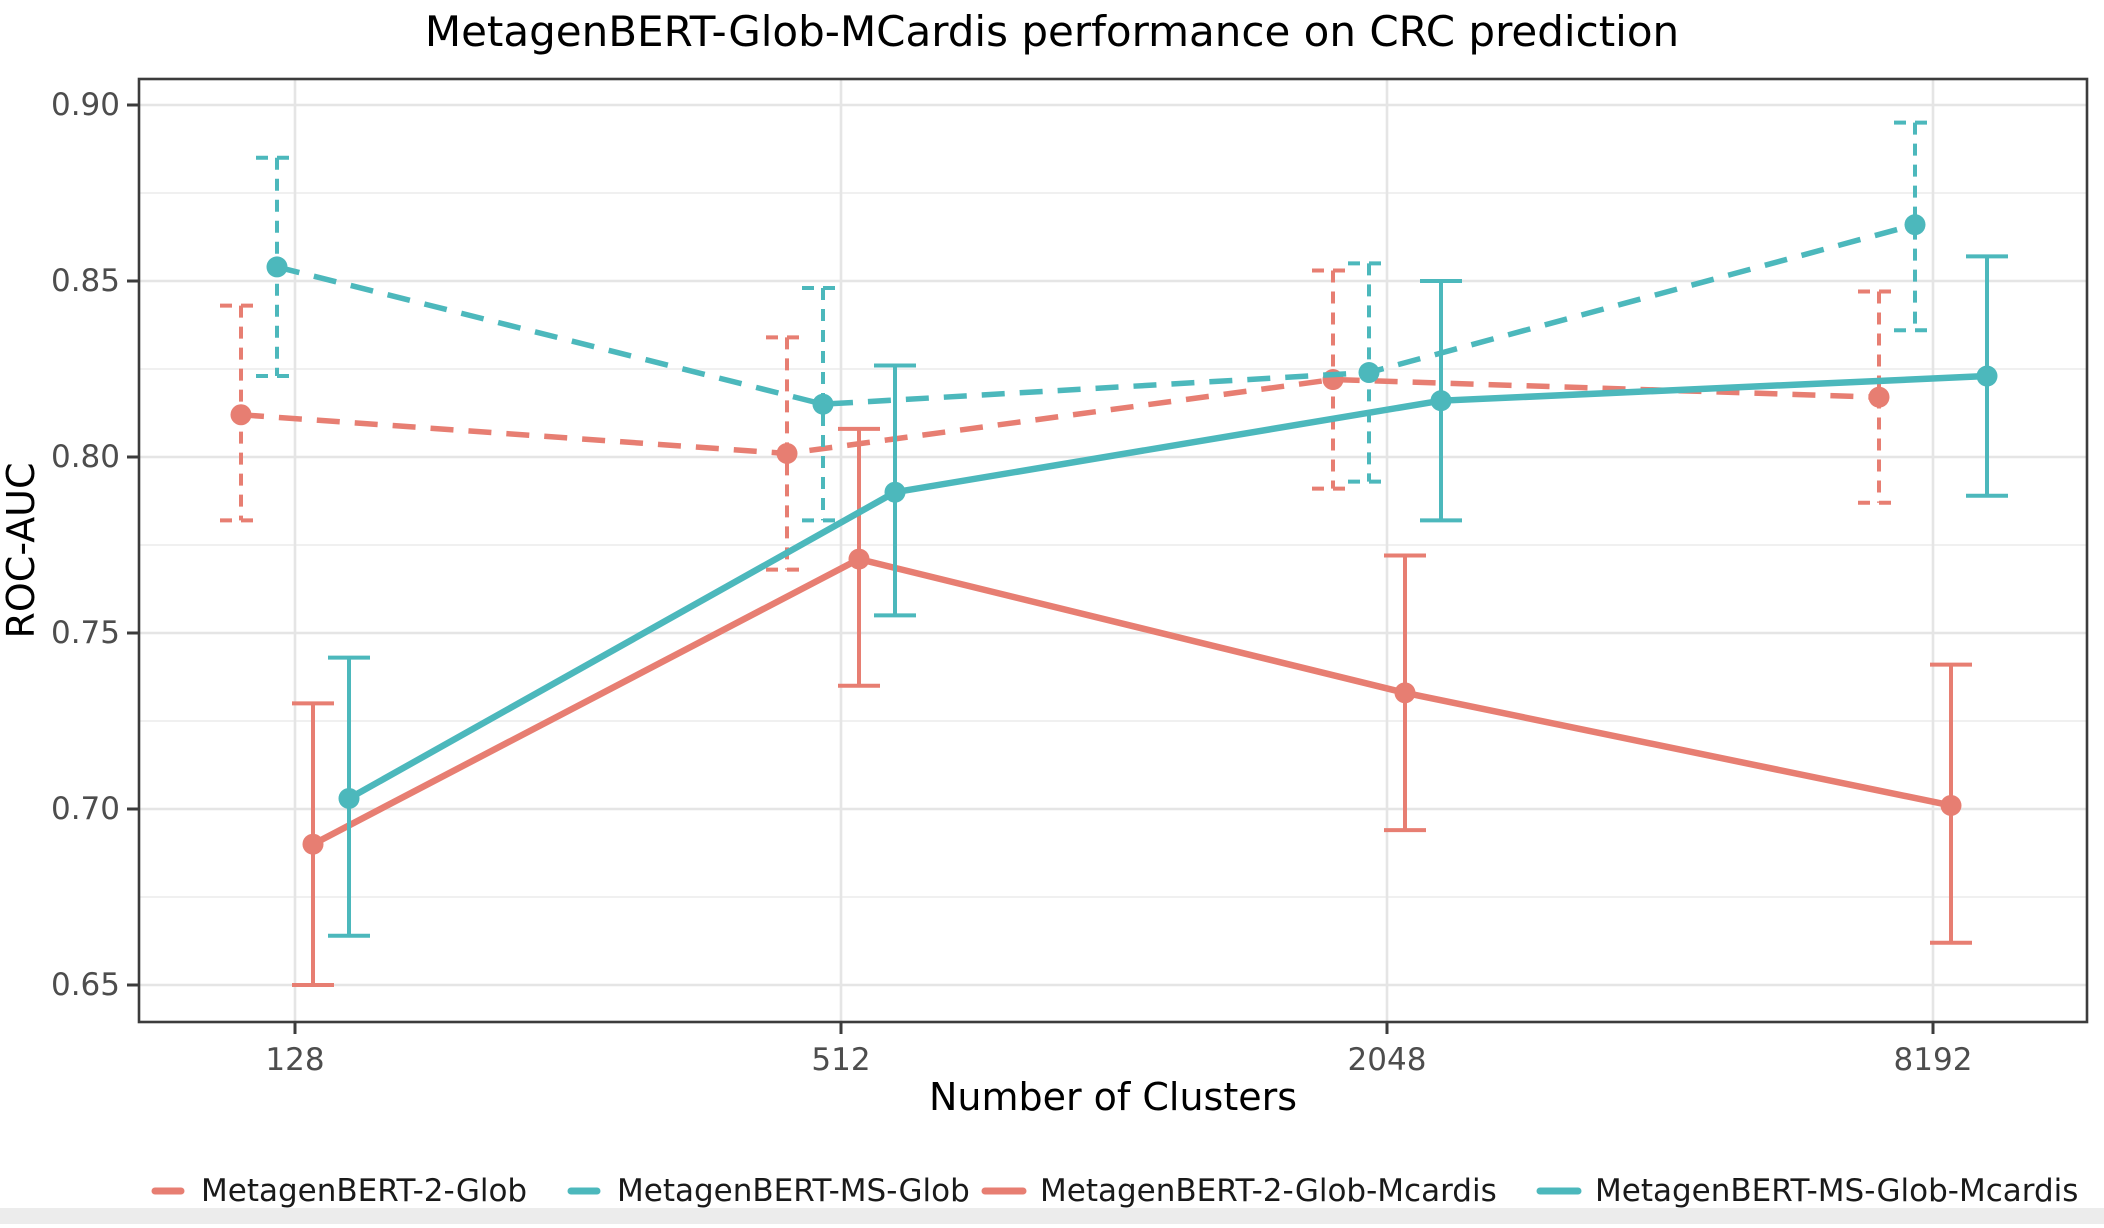 Image resolution: width=2104 pixels, height=1228 pixels. What do you see at coordinates (1915, 225) in the screenshot?
I see `data-point` at bounding box center [1915, 225].